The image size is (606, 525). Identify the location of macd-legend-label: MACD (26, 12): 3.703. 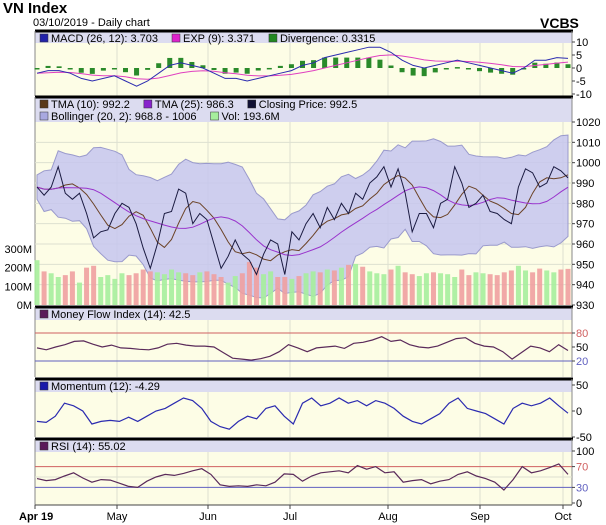
(104, 39).